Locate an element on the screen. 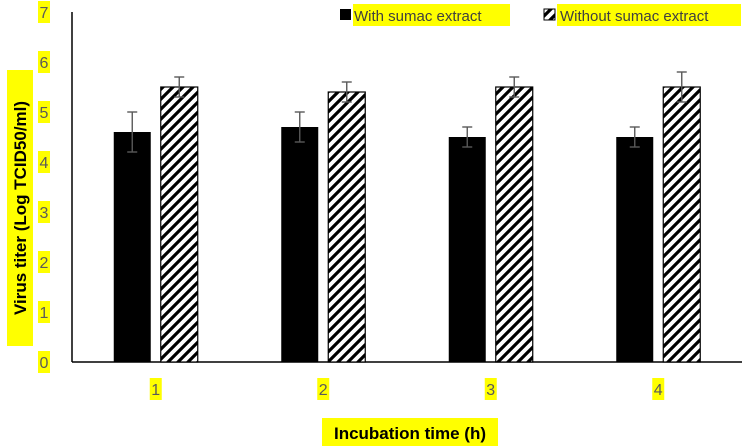  y-tick-label: 3 is located at coordinates (44, 213).